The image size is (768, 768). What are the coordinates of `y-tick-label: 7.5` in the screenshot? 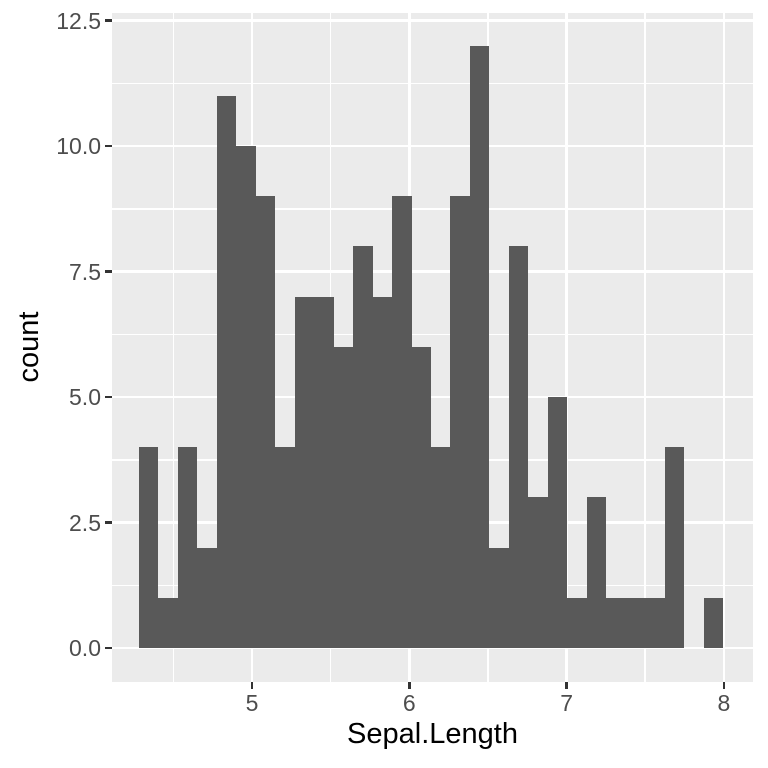 It's located at (85, 271).